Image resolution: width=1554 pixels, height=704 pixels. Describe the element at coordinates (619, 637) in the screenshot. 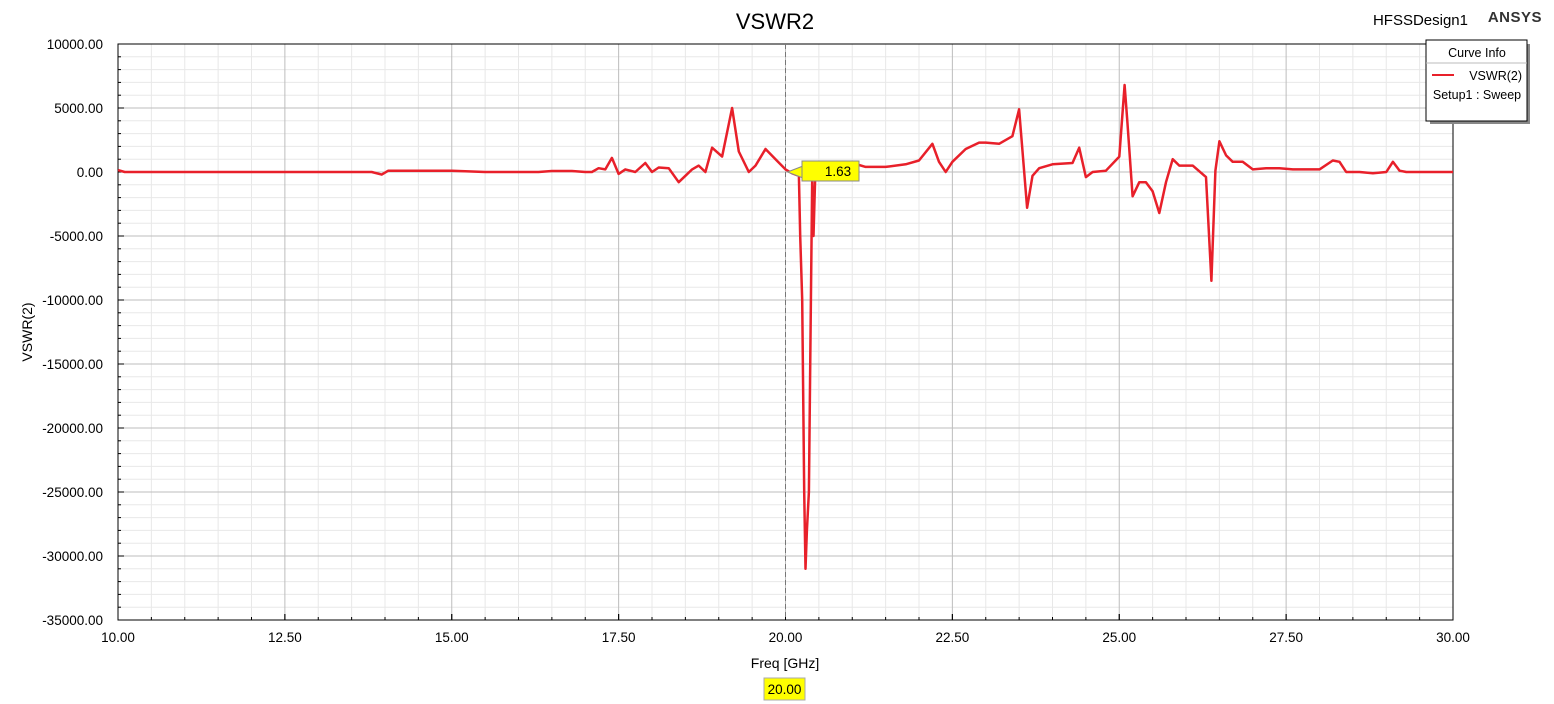

I see `x-tick-label: 17.50` at that location.